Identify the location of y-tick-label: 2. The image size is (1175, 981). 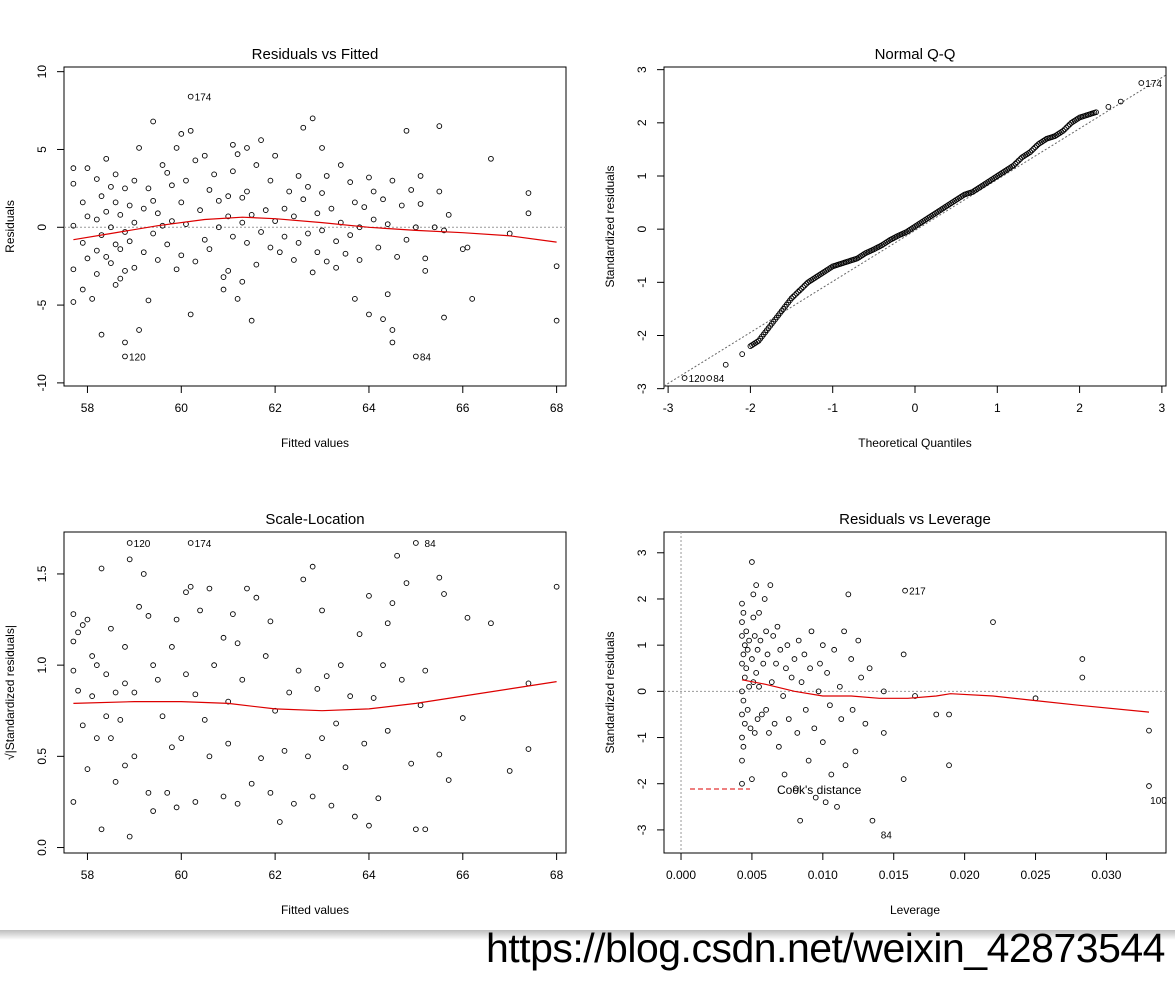
(642, 598).